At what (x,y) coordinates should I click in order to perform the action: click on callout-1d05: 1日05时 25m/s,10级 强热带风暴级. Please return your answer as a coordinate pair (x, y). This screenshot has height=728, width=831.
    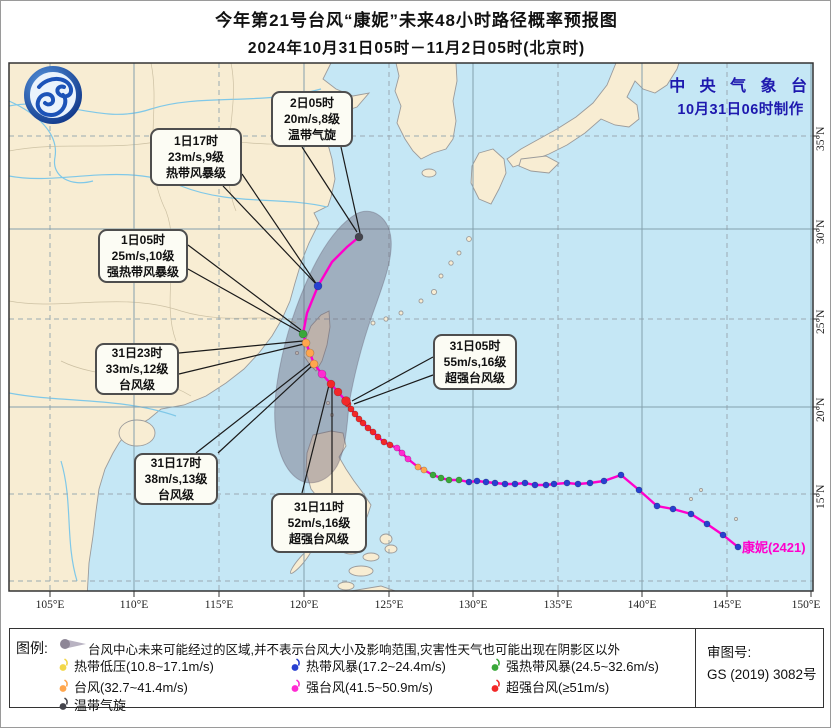
    Looking at the image, I should click on (143, 256).